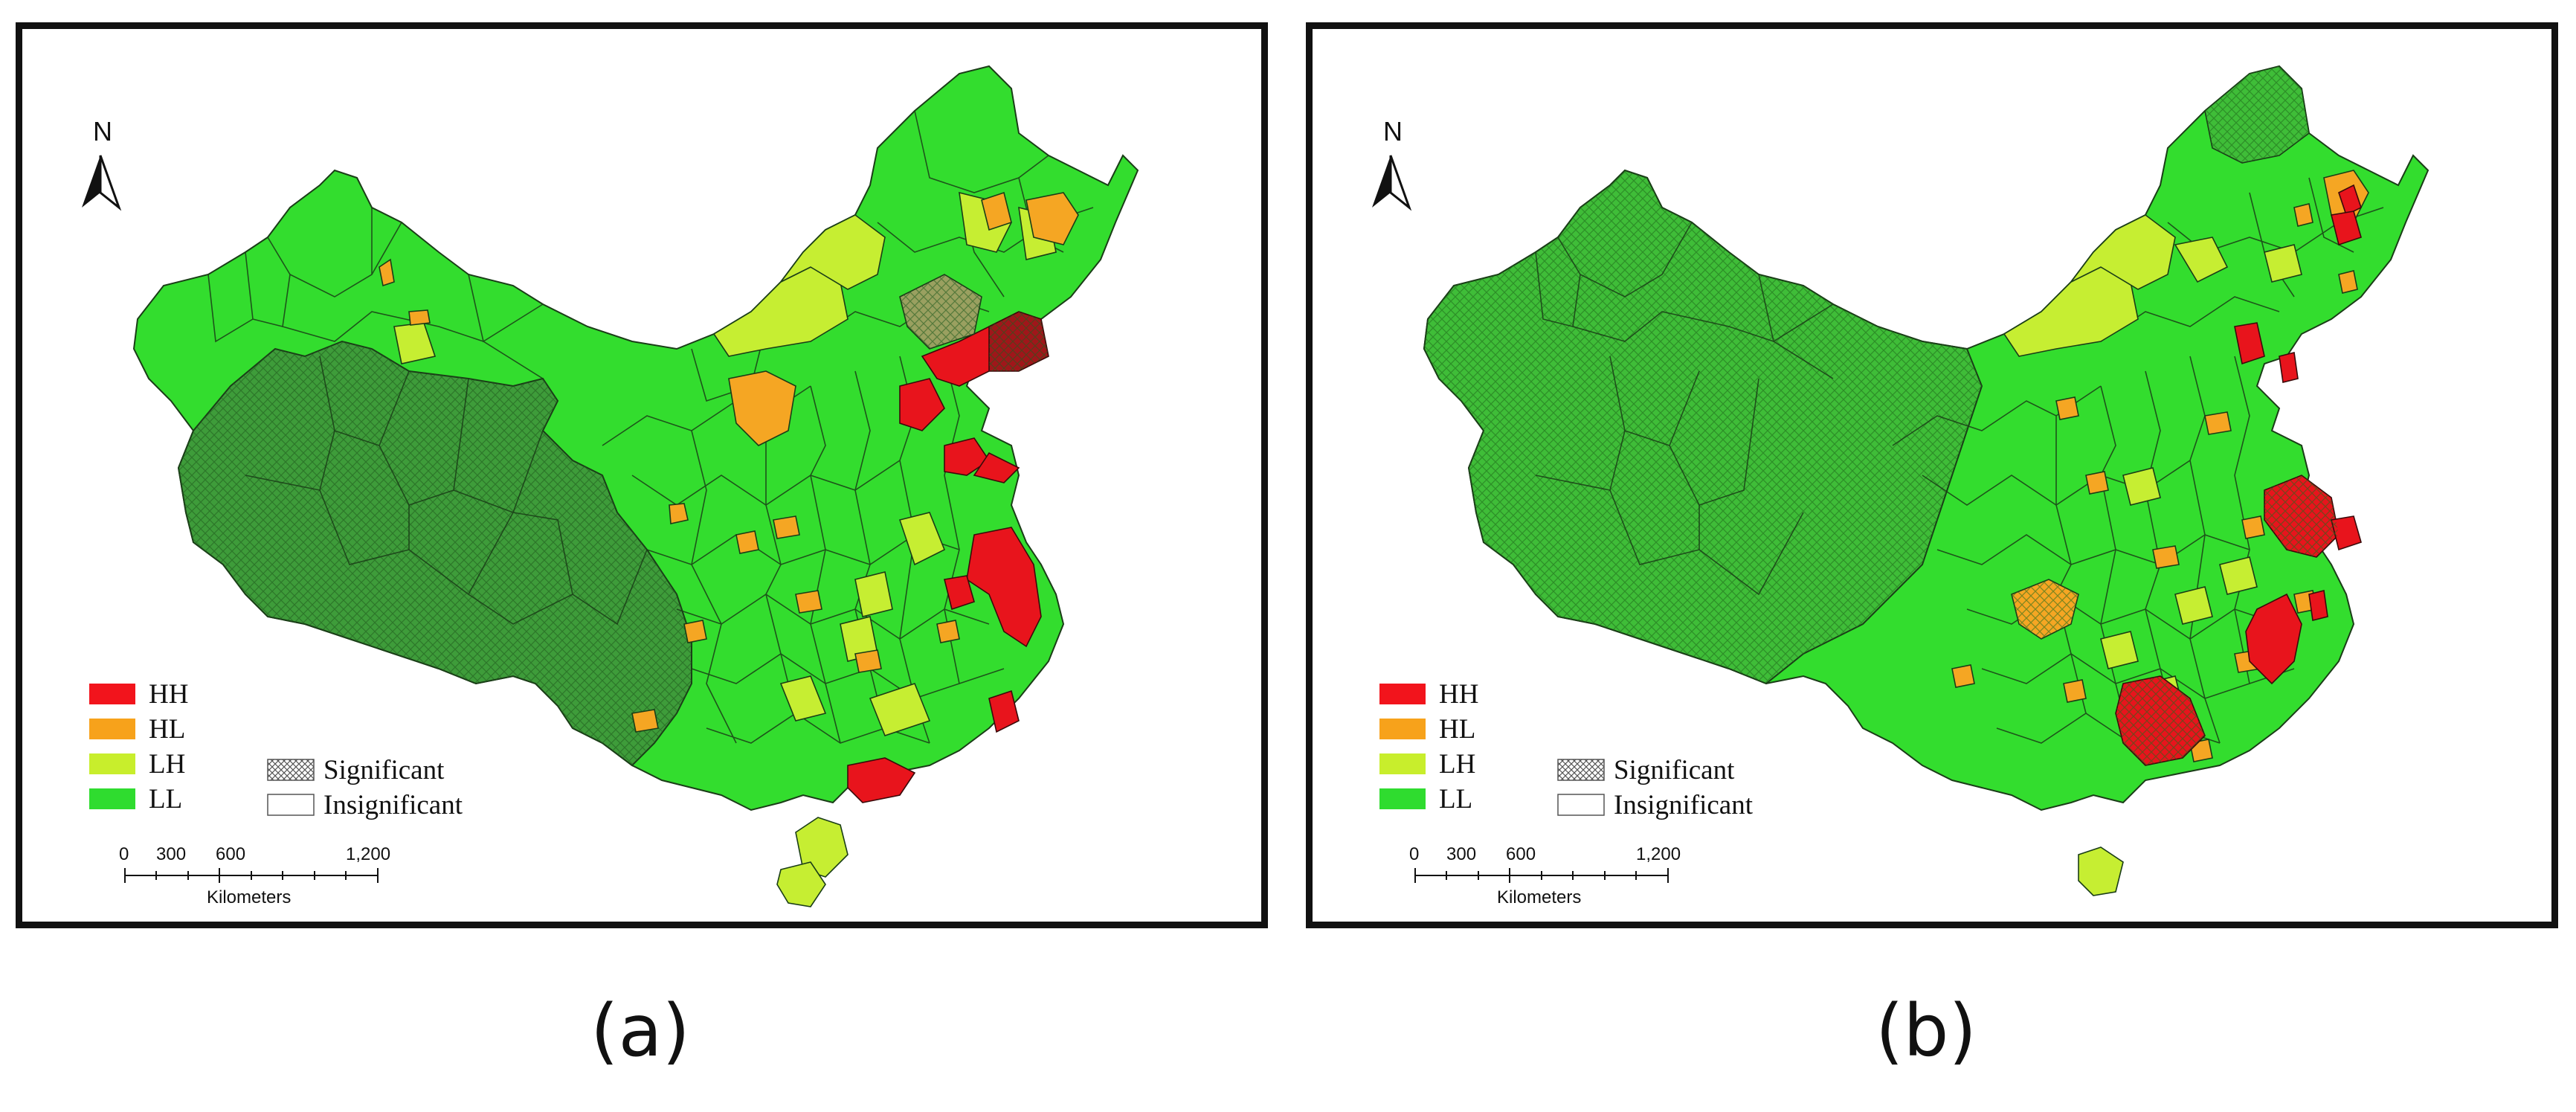  What do you see at coordinates (254, 875) in the screenshot?
I see `scale-bar-a: 0 300 600 1,200 Kilometers` at bounding box center [254, 875].